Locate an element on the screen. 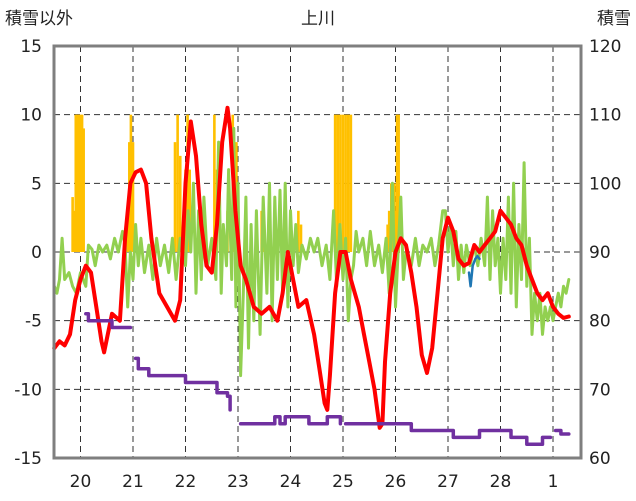 Image resolution: width=636 pixels, height=501 pixels. right-axis-ticks: 120 110 100 90 80 70 60 is located at coordinates (605, 253).